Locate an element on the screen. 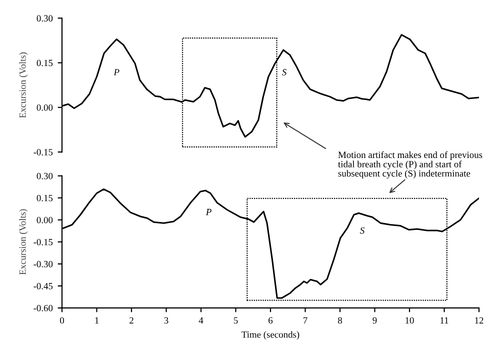  x-tick-label: 3 is located at coordinates (166, 320).